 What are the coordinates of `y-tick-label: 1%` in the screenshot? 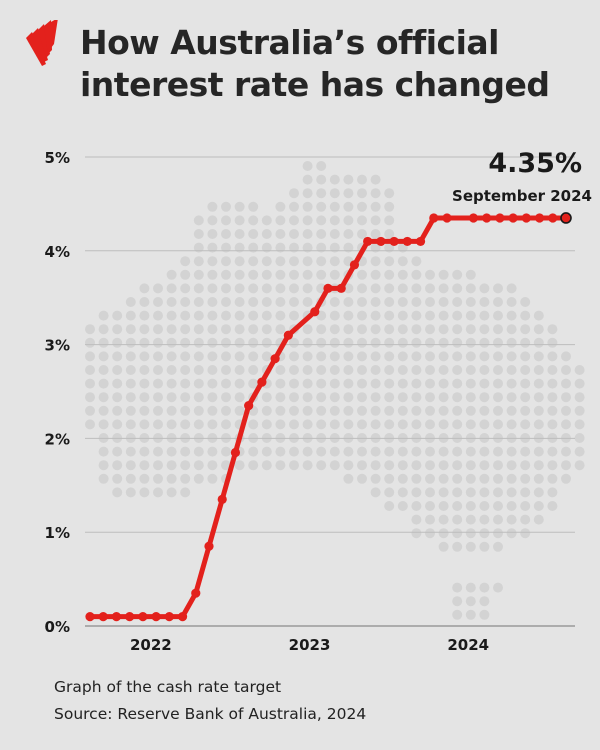 It's located at (57, 533).